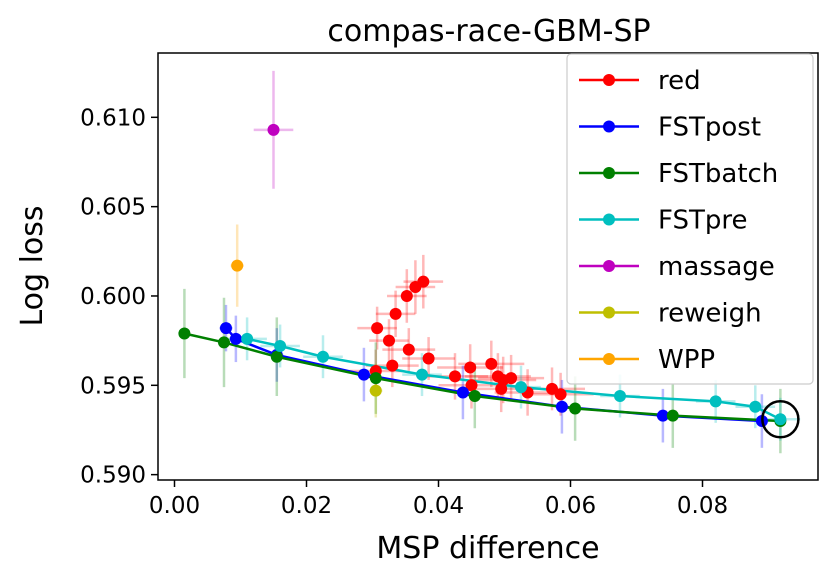 This screenshot has height=580, width=831. What do you see at coordinates (113, 208) in the screenshot?
I see `y-tick-label: 0.605` at bounding box center [113, 208].